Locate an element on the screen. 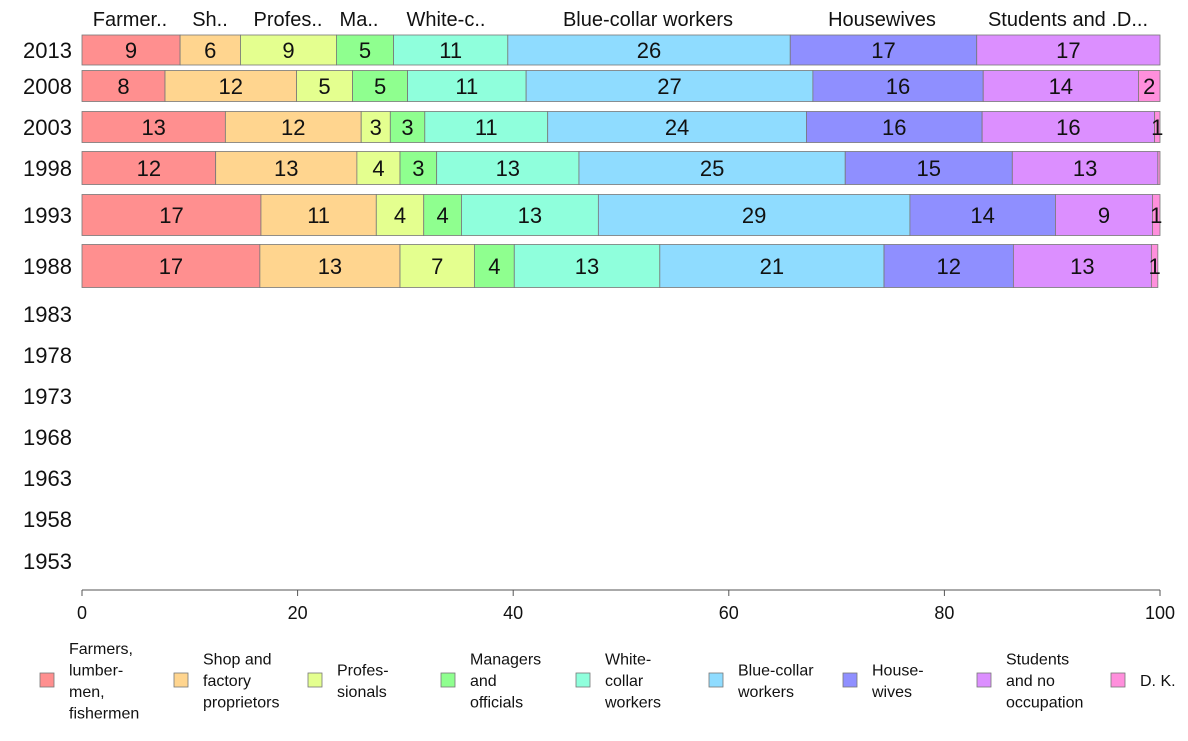  legend-label: officials is located at coordinates (496, 703).